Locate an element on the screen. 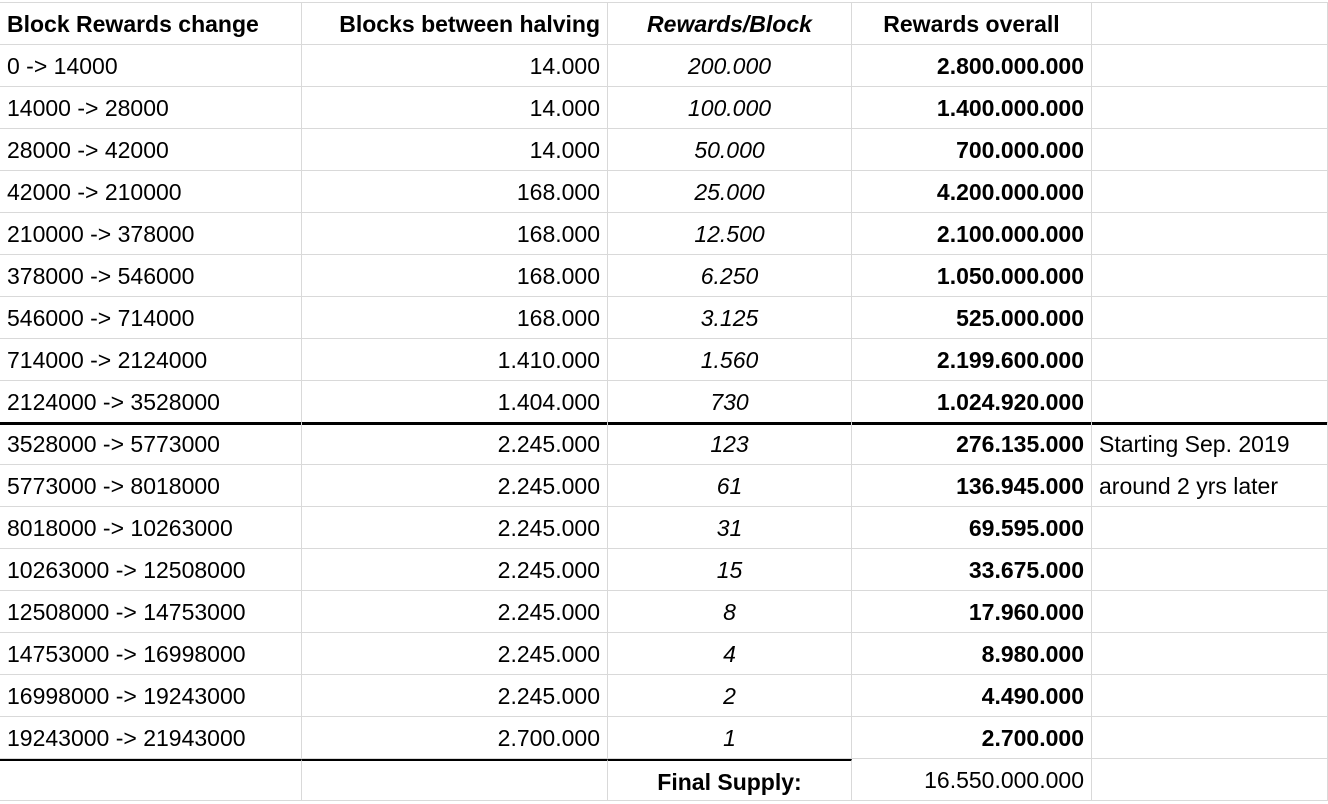 The width and height of the screenshot is (1328, 804). table-cell: 2124000 -> 3528000 is located at coordinates (151, 403).